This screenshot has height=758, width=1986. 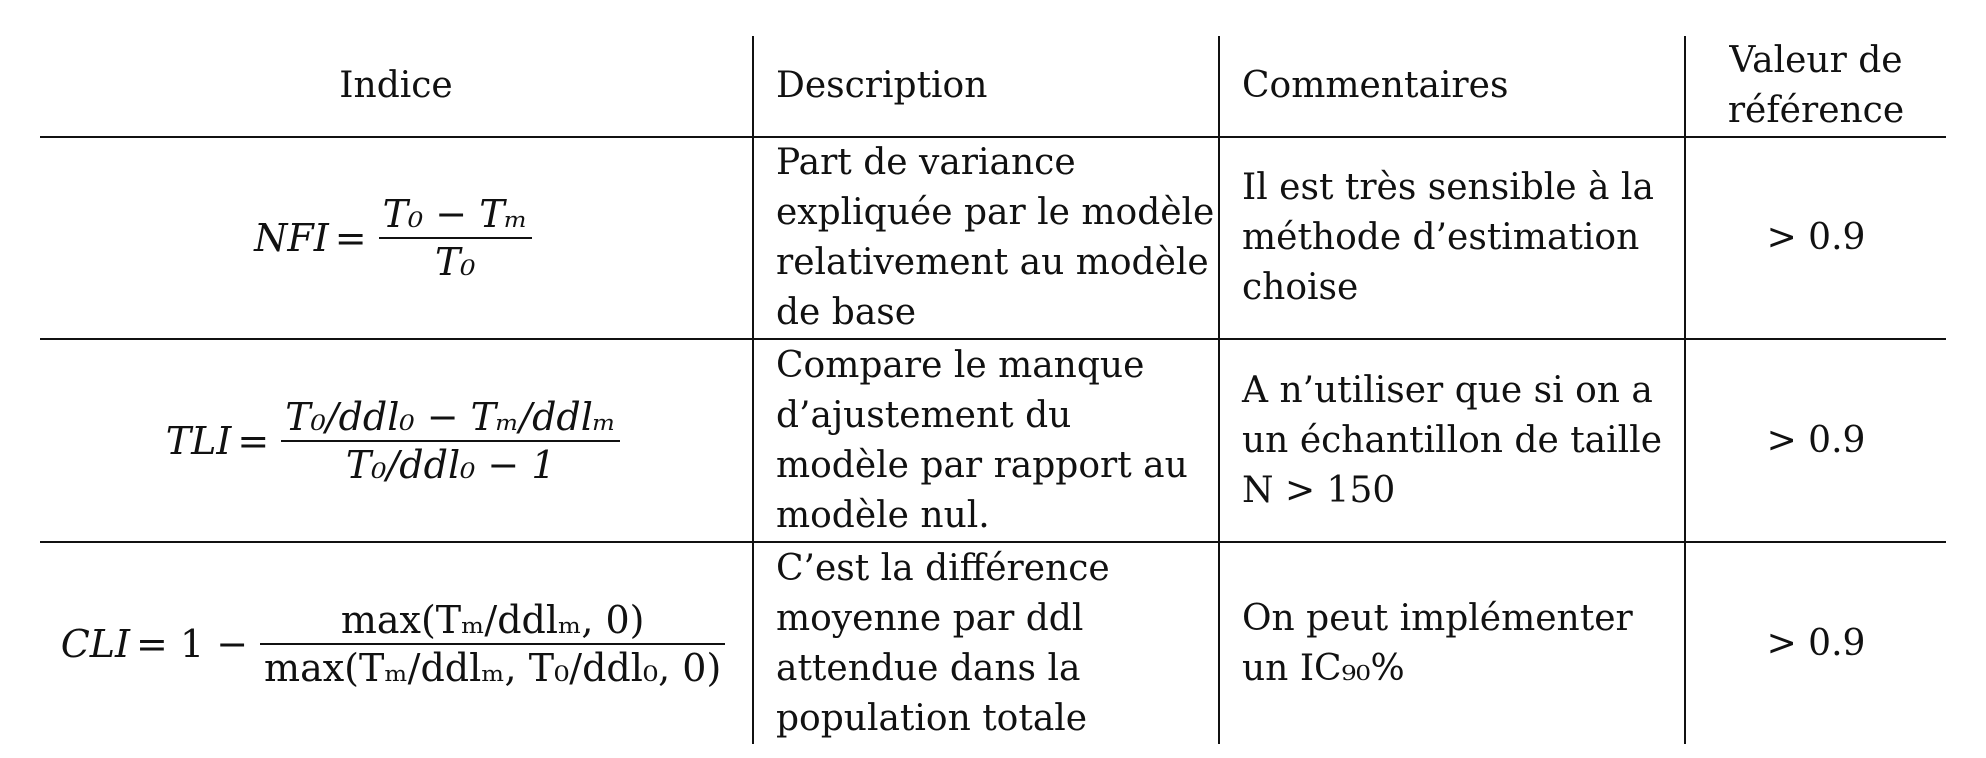 I want to click on row-1-rule, so click(x=993, y=339).